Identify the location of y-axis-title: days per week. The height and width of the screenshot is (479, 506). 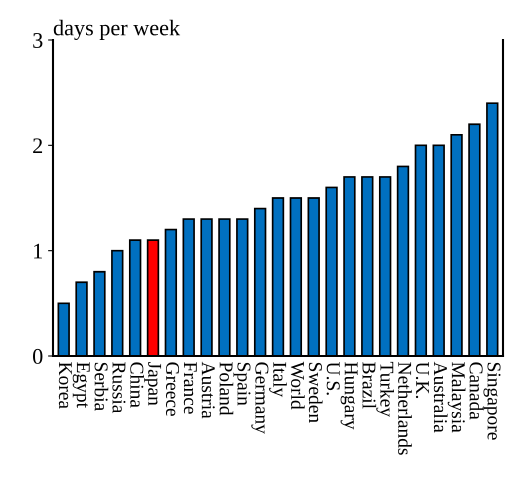
(117, 30).